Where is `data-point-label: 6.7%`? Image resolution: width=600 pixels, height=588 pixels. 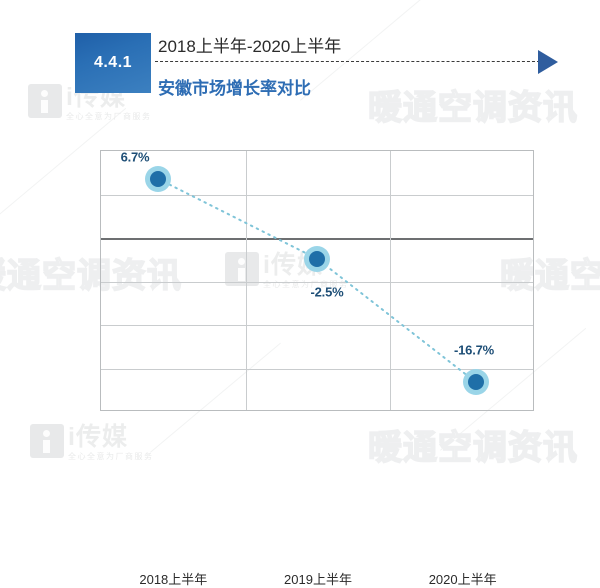
data-point-label: 6.7% is located at coordinates (135, 157).